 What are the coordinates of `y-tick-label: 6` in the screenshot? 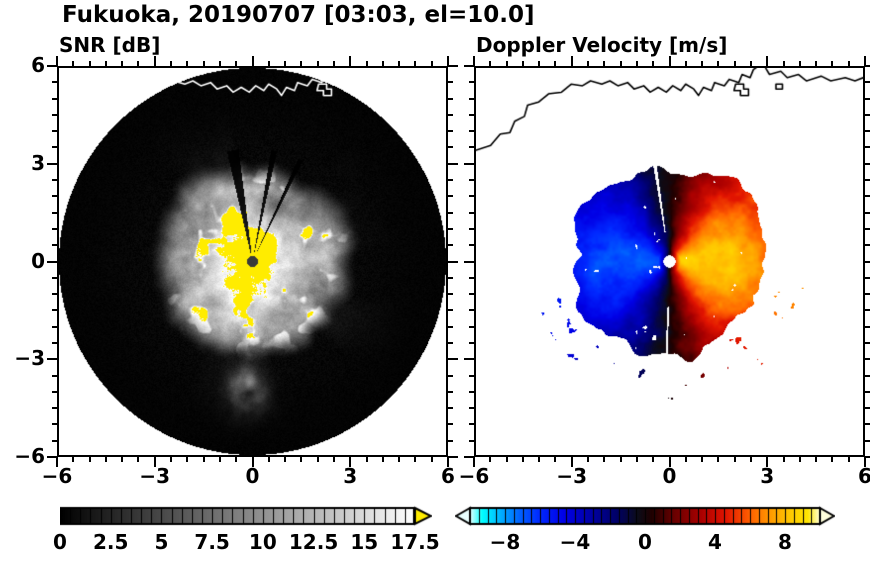 It's located at (38, 65).